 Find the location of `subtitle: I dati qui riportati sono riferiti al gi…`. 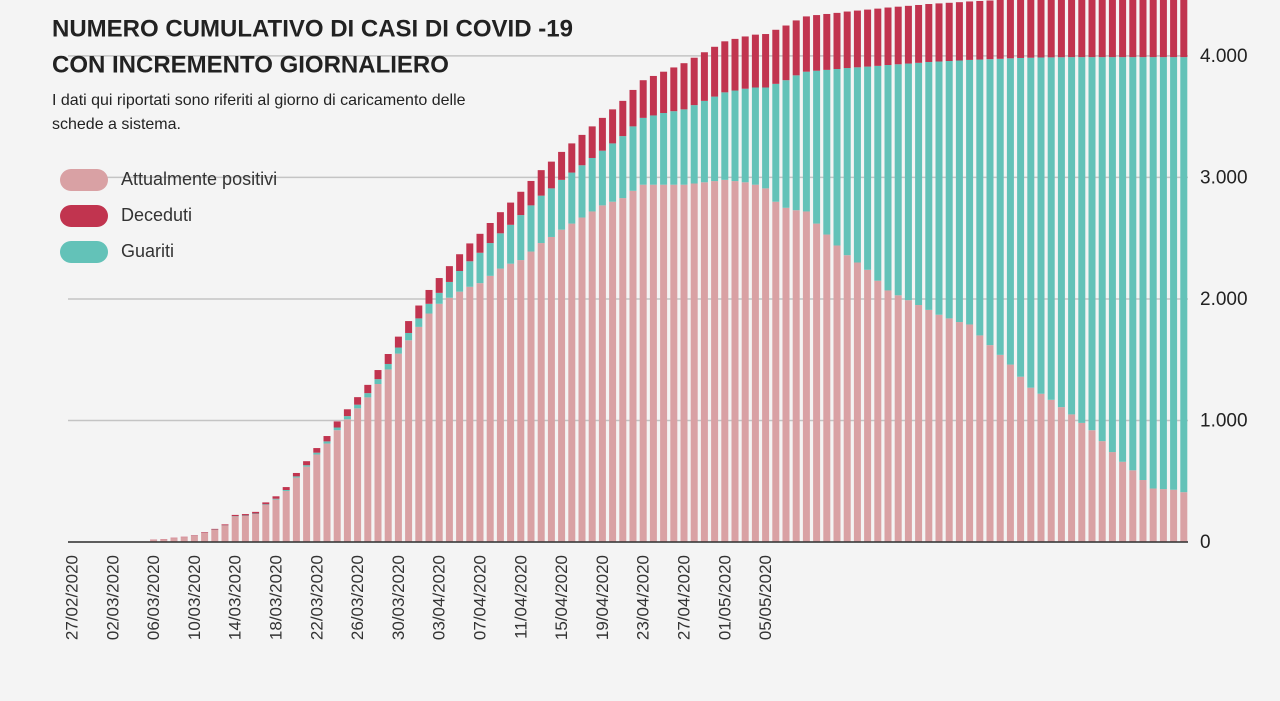

subtitle: I dati qui riportati sono riferiti al gi… is located at coordinates (259, 100).